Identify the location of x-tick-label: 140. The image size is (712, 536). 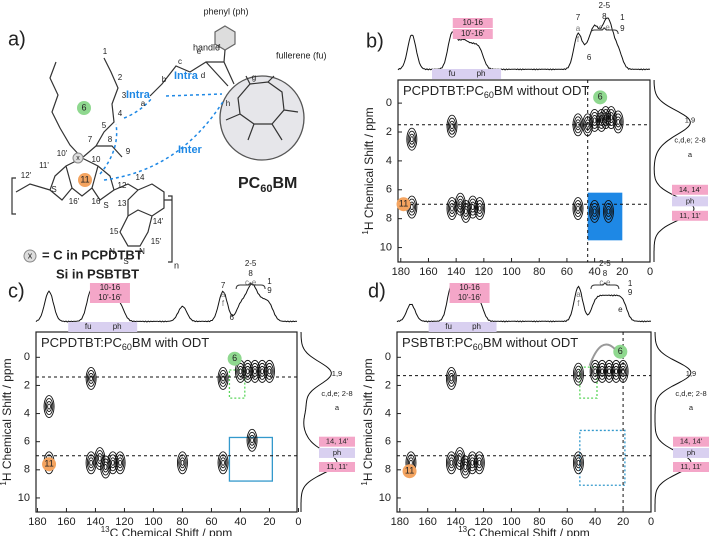
(456, 272).